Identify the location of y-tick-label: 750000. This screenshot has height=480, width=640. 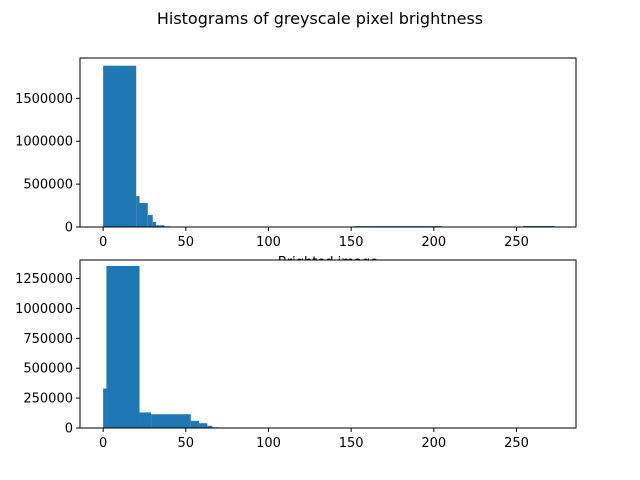
(48, 339).